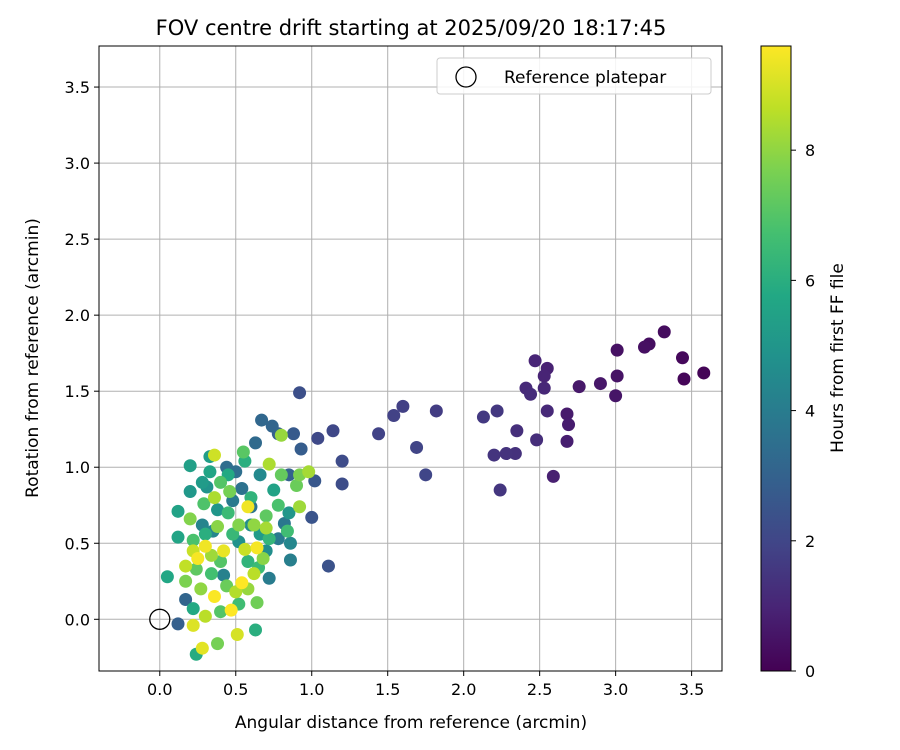 This screenshot has width=900, height=750. What do you see at coordinates (539, 689) in the screenshot?
I see `x-tick-label: 2.5` at bounding box center [539, 689].